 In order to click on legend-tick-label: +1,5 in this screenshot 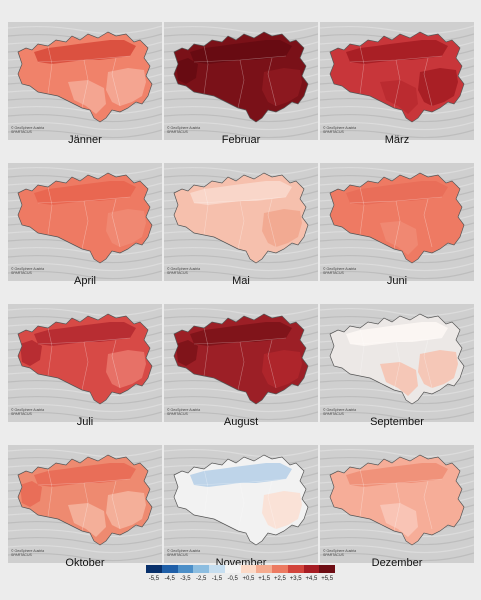, I will do `click(264, 579)`.